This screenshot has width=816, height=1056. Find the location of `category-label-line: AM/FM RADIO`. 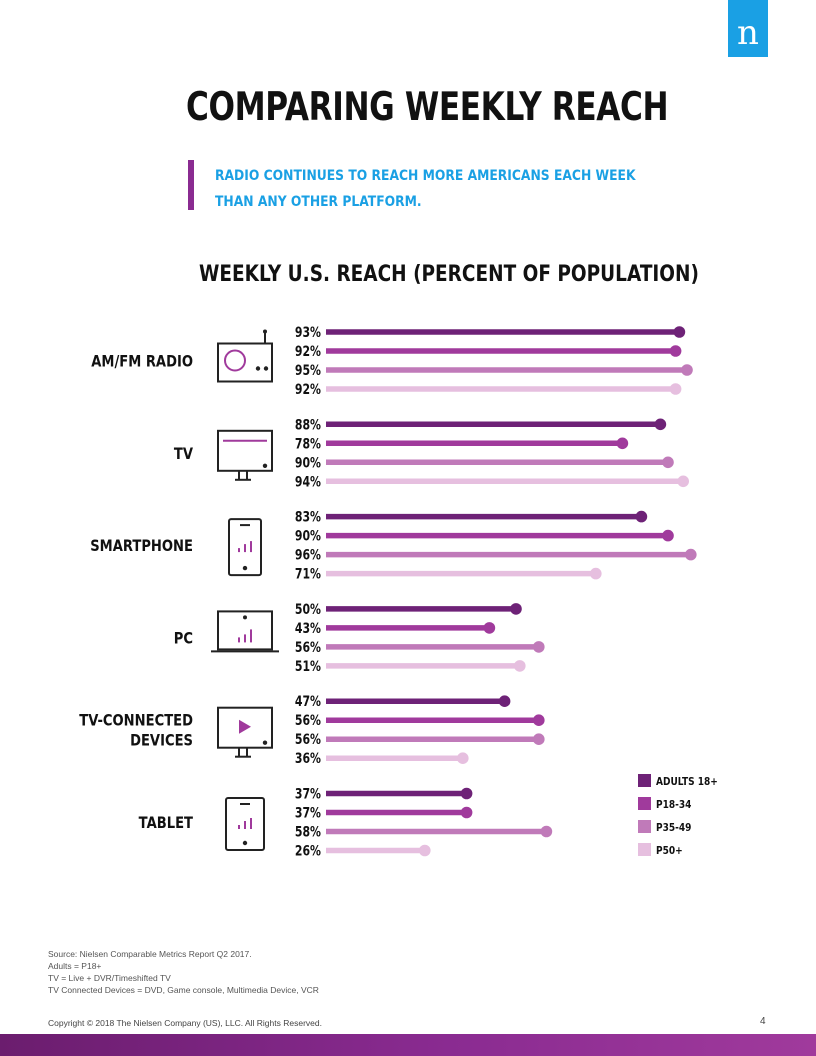

category-label-line: AM/FM RADIO is located at coordinates (142, 361).